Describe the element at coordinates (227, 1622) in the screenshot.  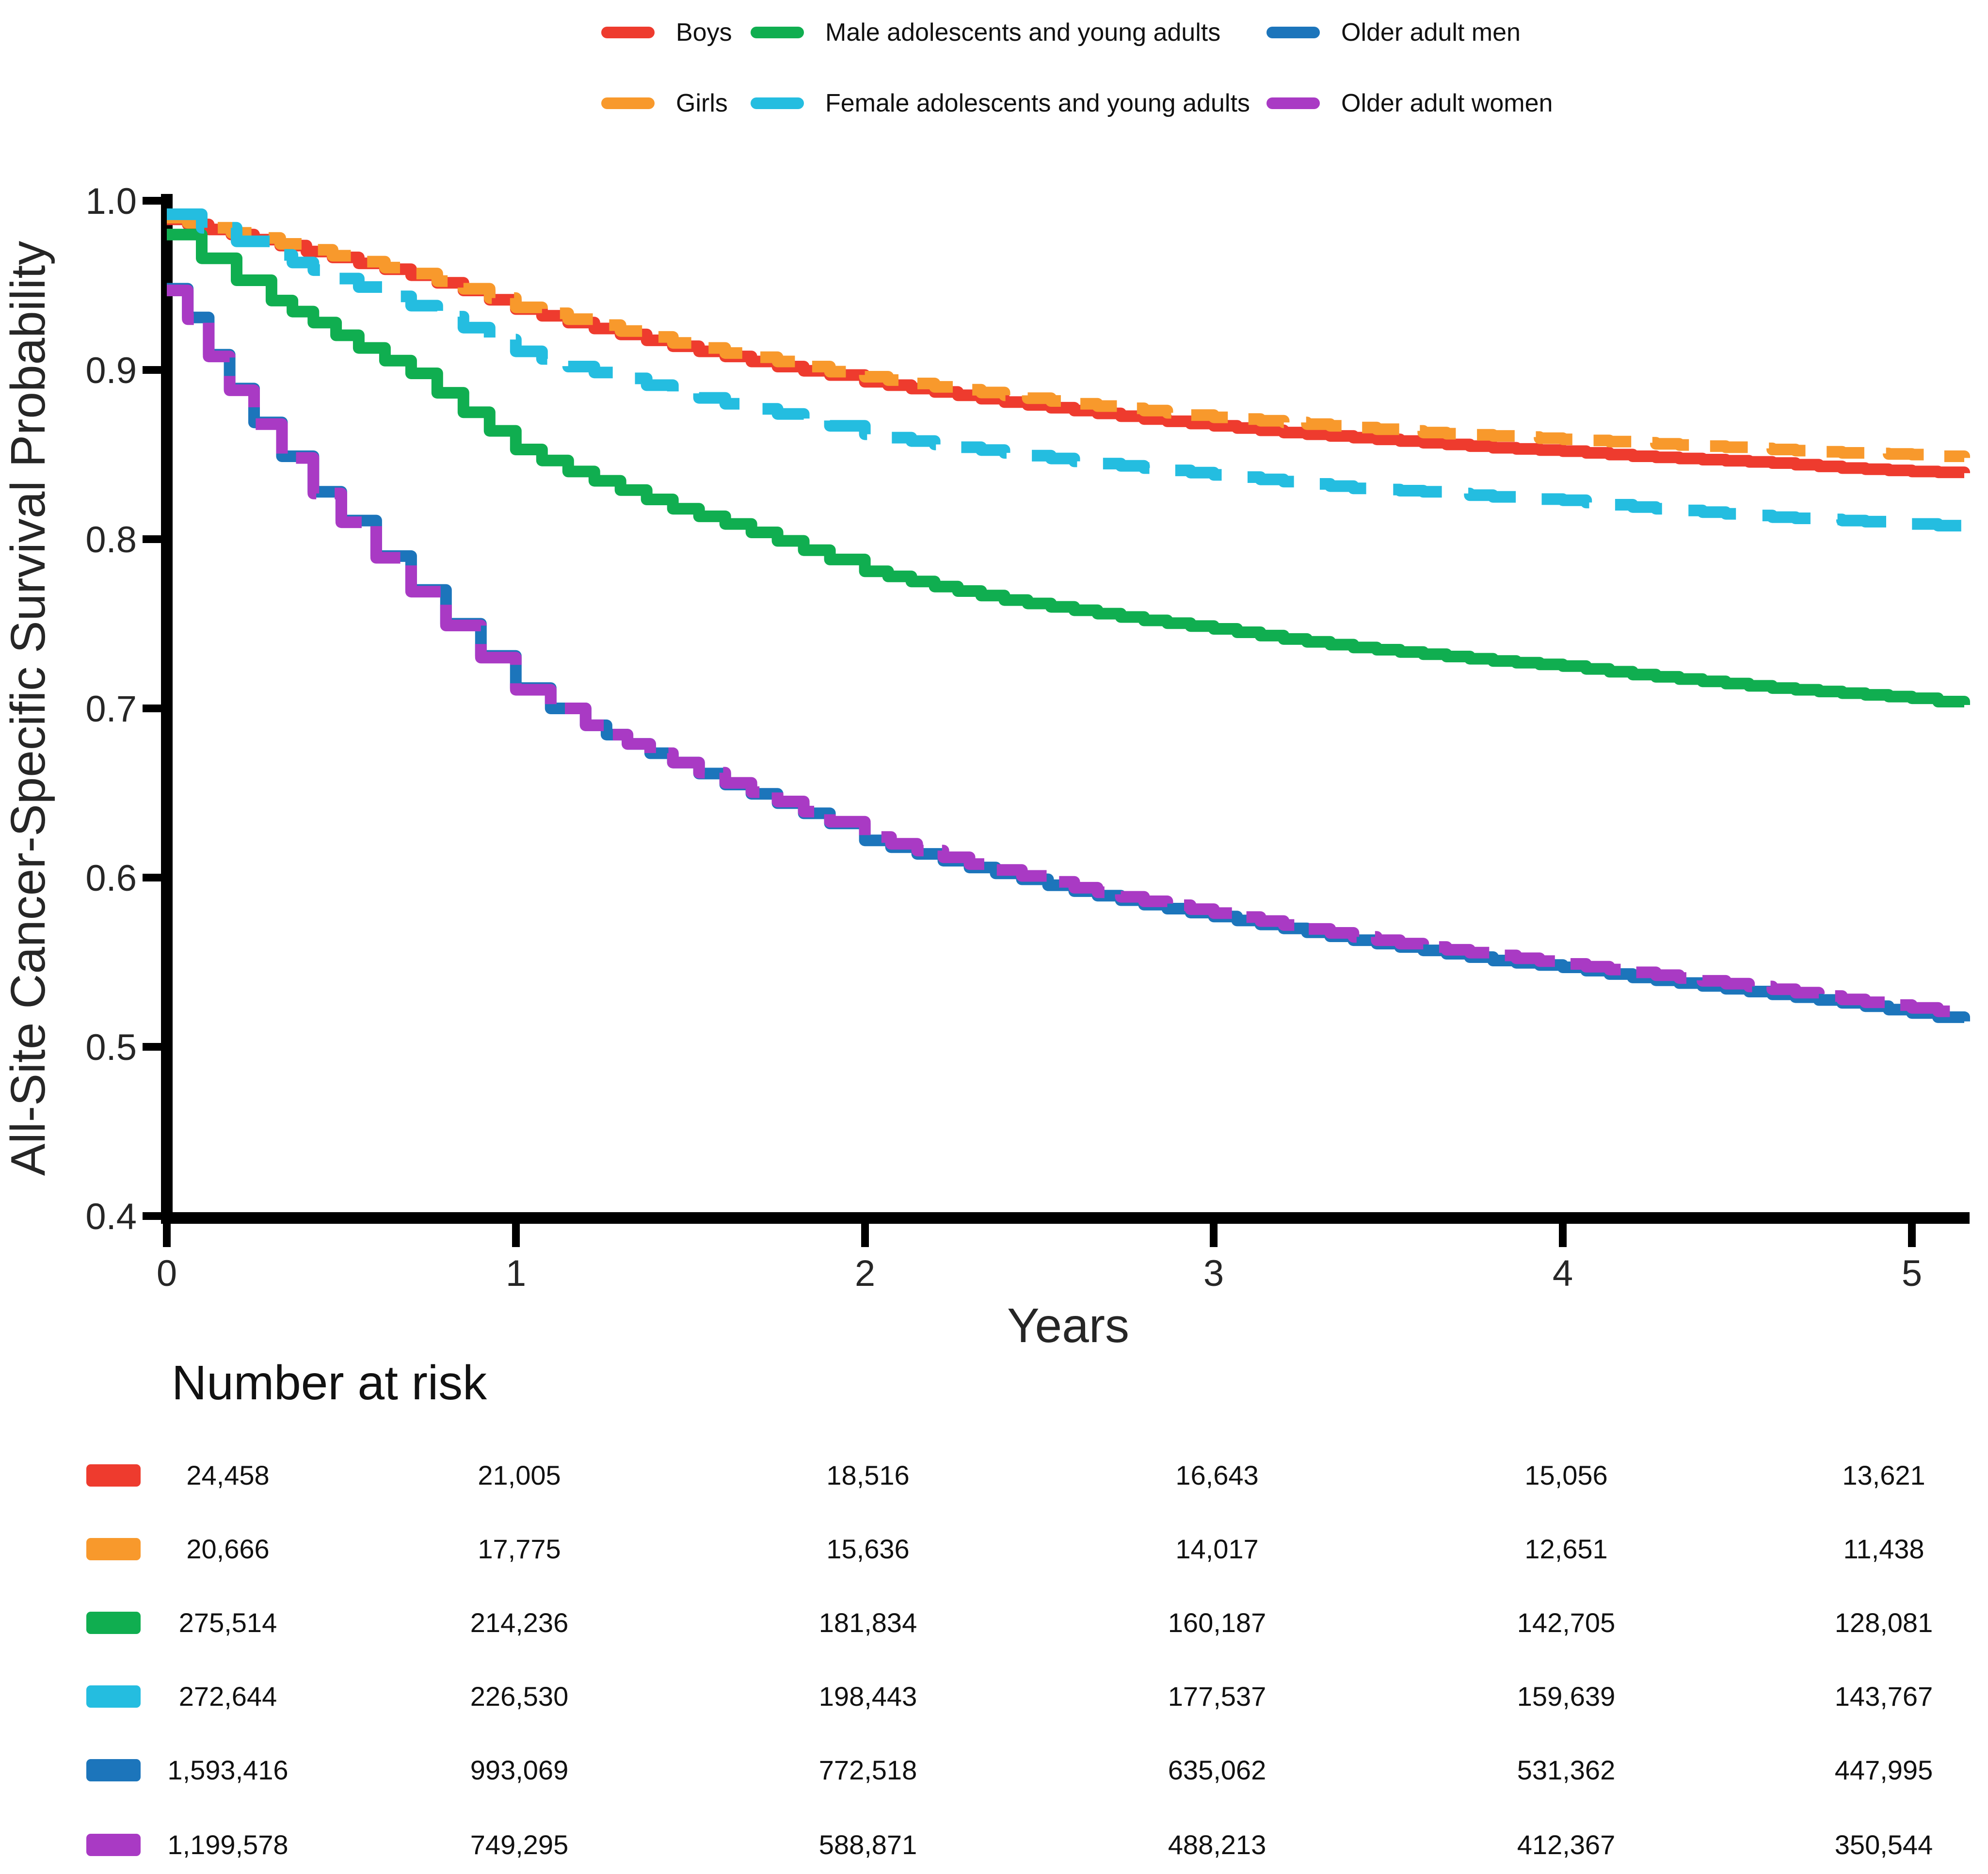
I see `risk-count: 275,514` at that location.